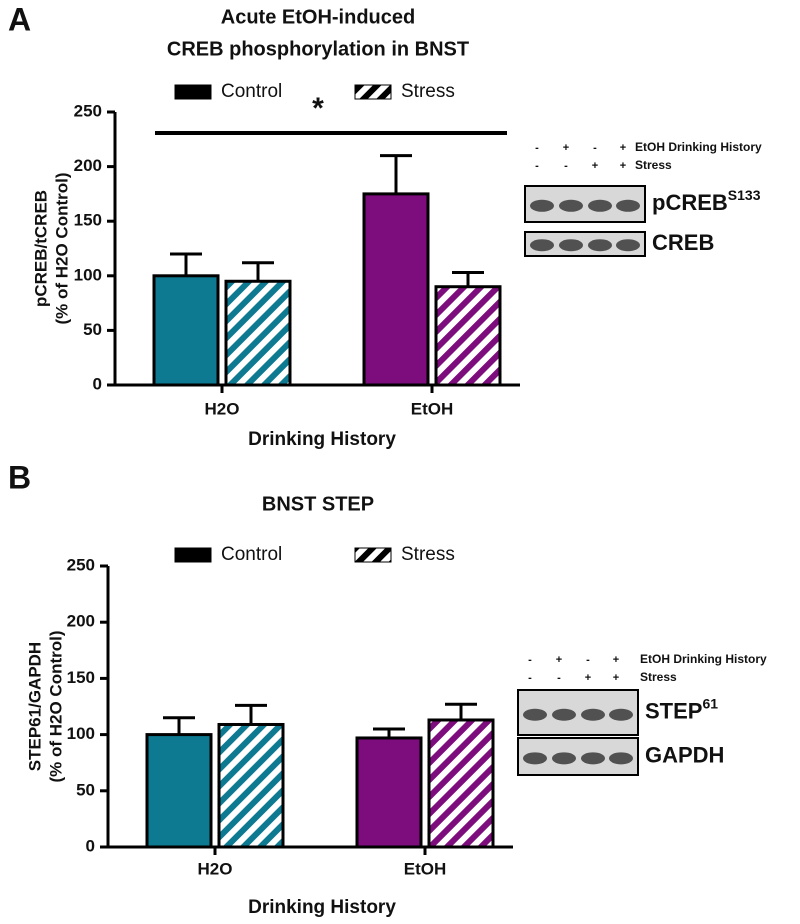 This screenshot has width=800, height=924. What do you see at coordinates (19, 477) in the screenshot?
I see `panel-letter: B` at bounding box center [19, 477].